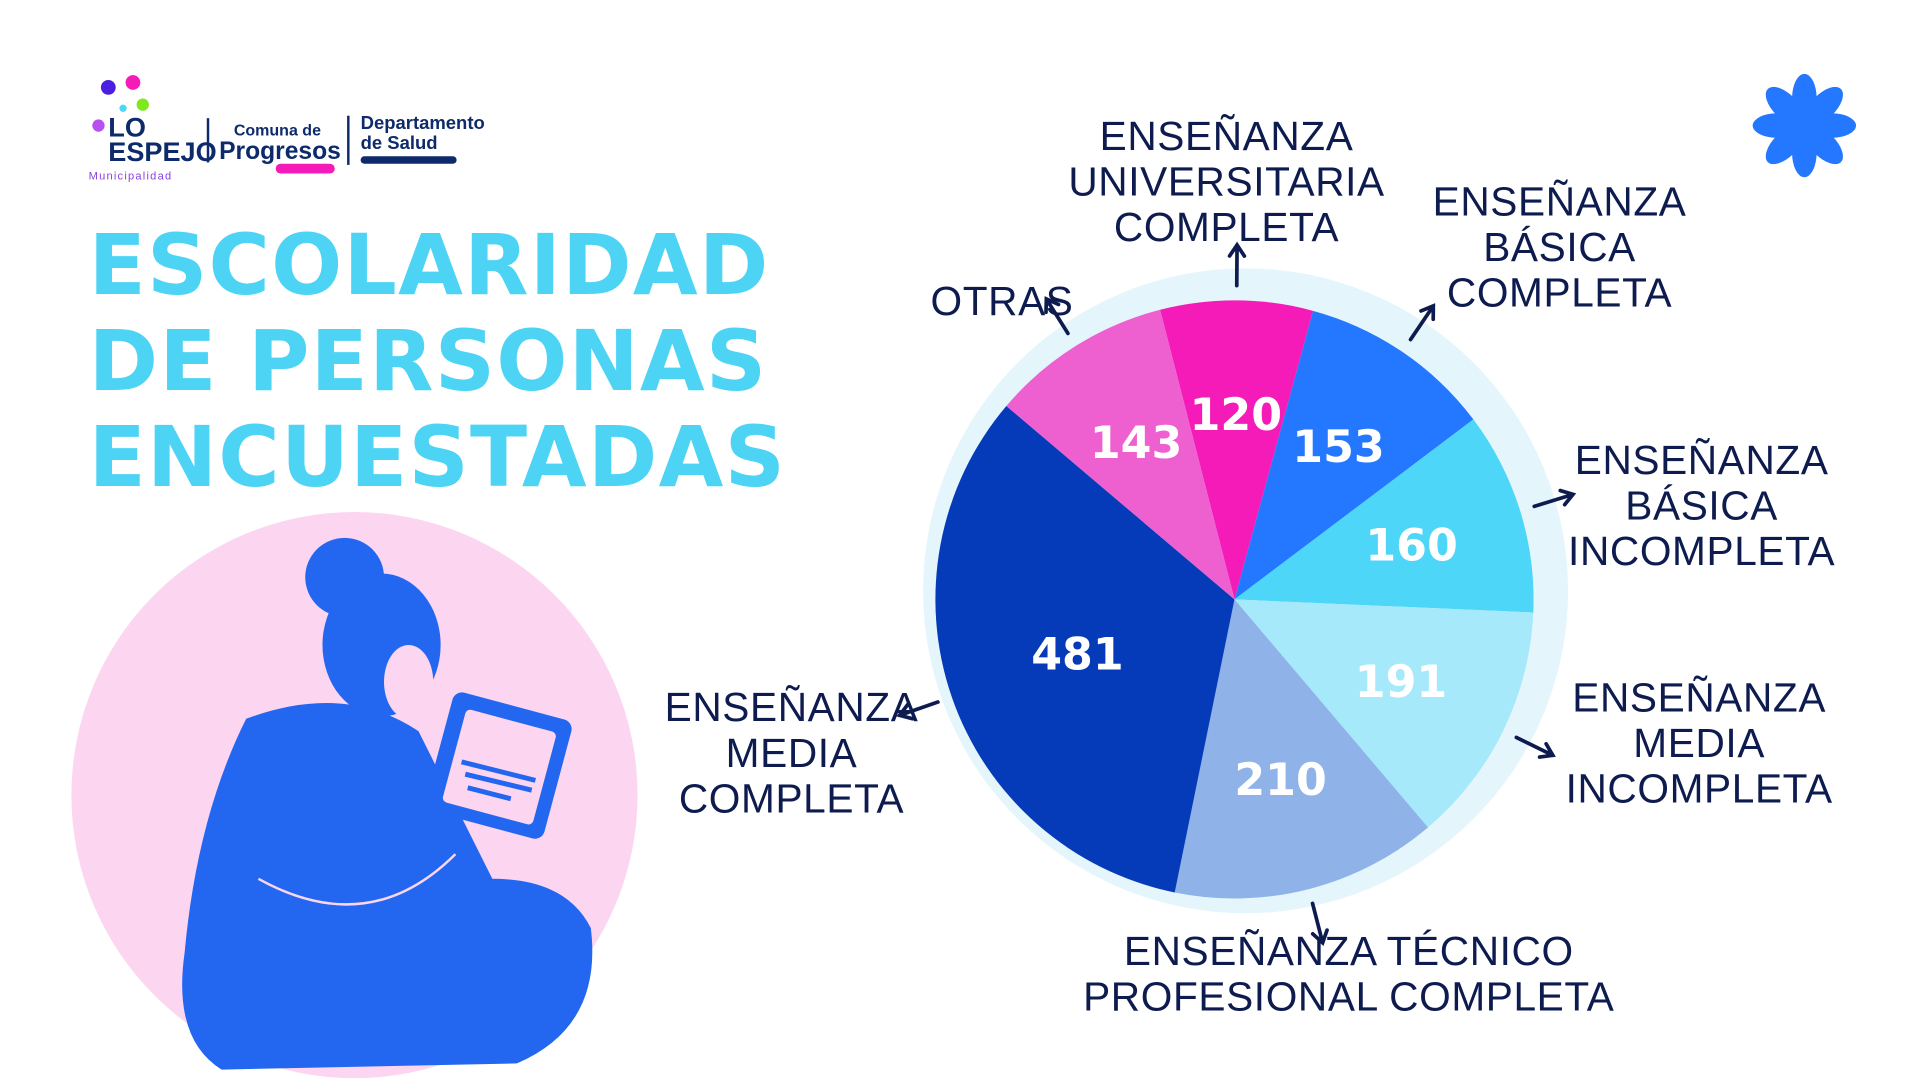 This screenshot has width=1920, height=1081. Describe the element at coordinates (1699, 743) in the screenshot. I see `category-label: ENSEÑANZA MEDIA INCOMPLETA` at that location.